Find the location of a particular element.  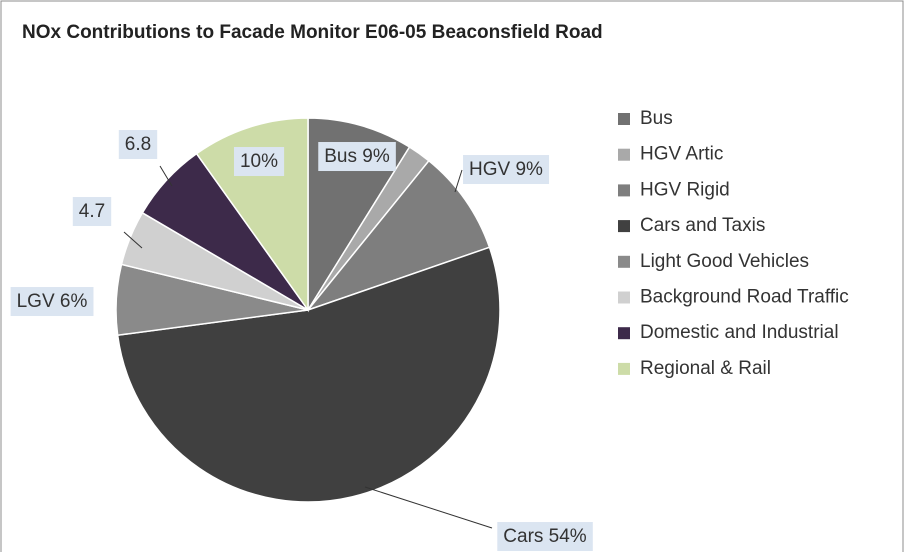

data-label-text: HGV 9% is located at coordinates (506, 169).